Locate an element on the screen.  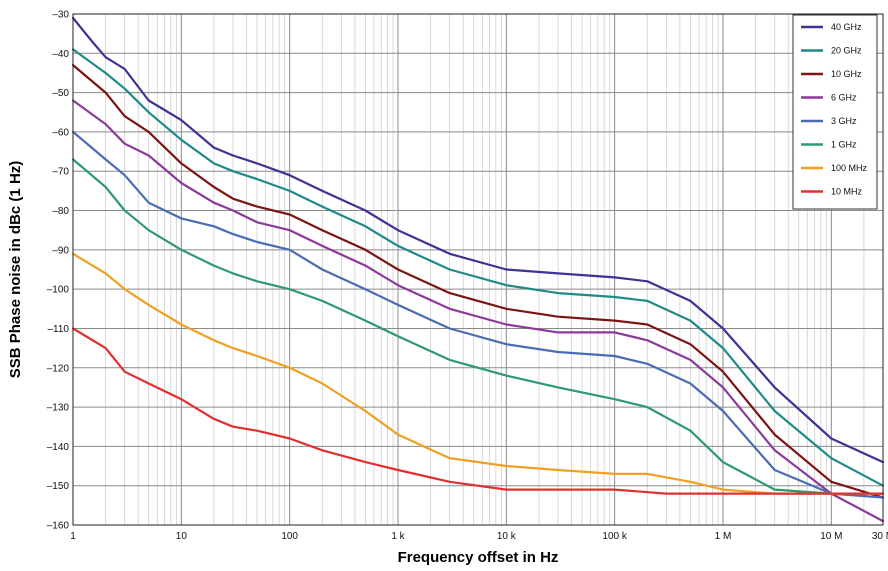
y-tick-label: –90 is located at coordinates (60, 250).